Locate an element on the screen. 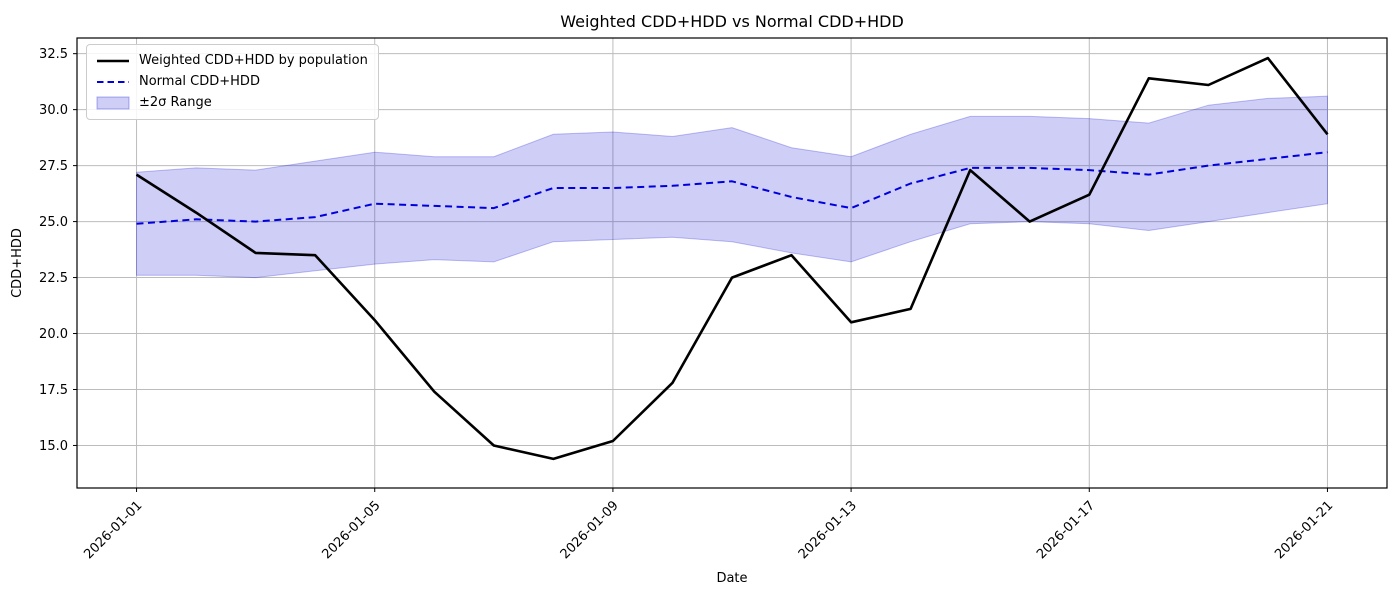 This screenshot has height=600, width=1400. y-axis-label: CDD+HDD is located at coordinates (17, 263).